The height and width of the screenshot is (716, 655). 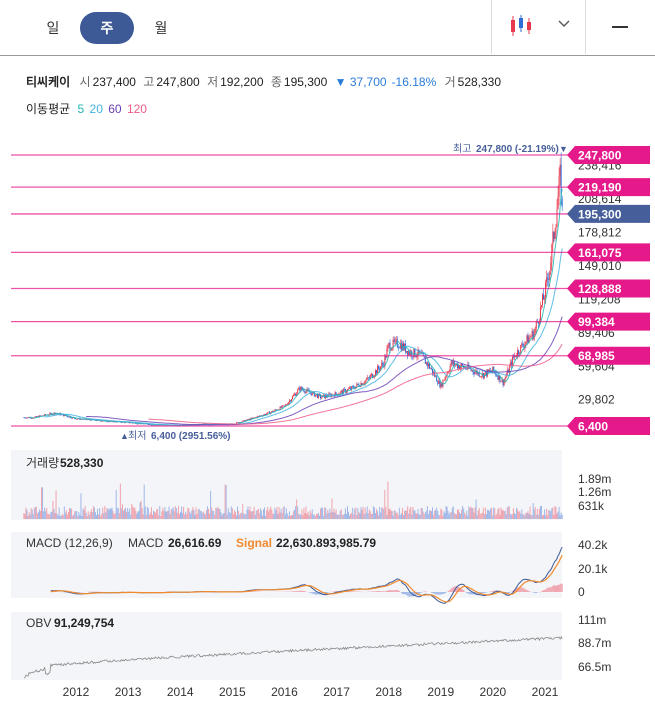 What do you see at coordinates (107, 28) in the screenshot?
I see `tab-week: 주` at bounding box center [107, 28].